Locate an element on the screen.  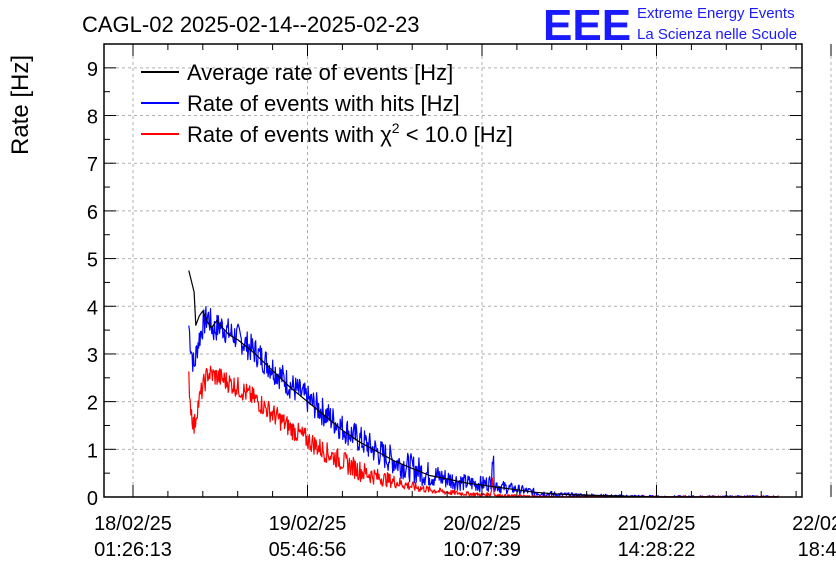
y-tick-label: 6 is located at coordinates (92, 213).